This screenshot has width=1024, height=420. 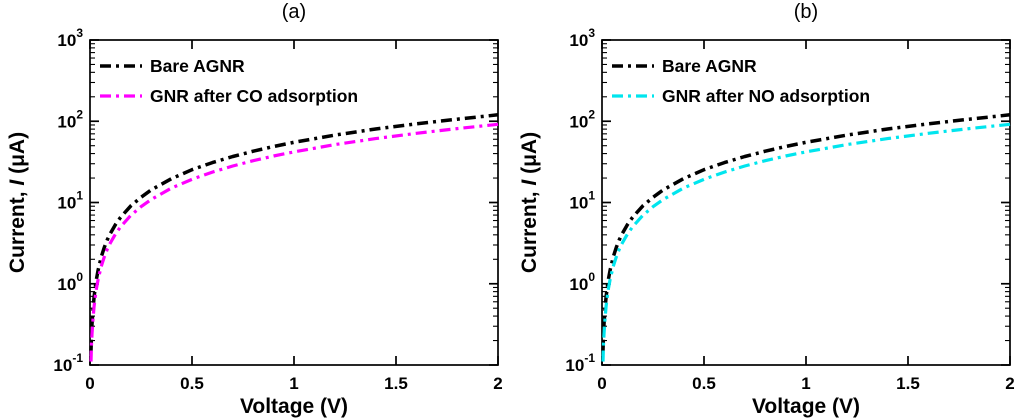 I want to click on panel-title: (b), so click(x=806, y=12).